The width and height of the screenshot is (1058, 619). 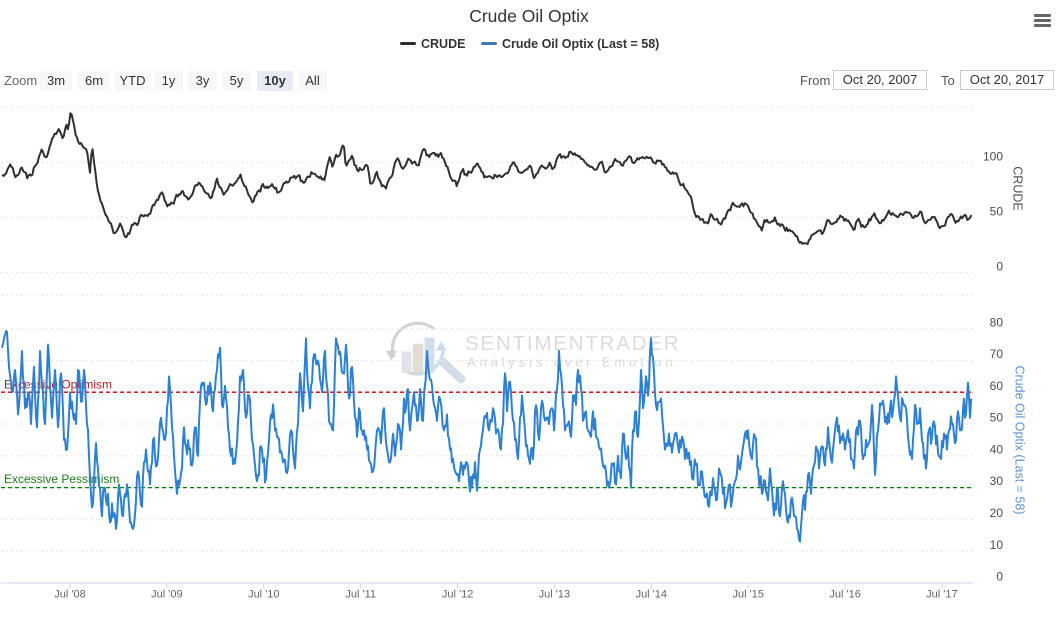 What do you see at coordinates (997, 545) in the screenshot?
I see `svg-text: 10` at bounding box center [997, 545].